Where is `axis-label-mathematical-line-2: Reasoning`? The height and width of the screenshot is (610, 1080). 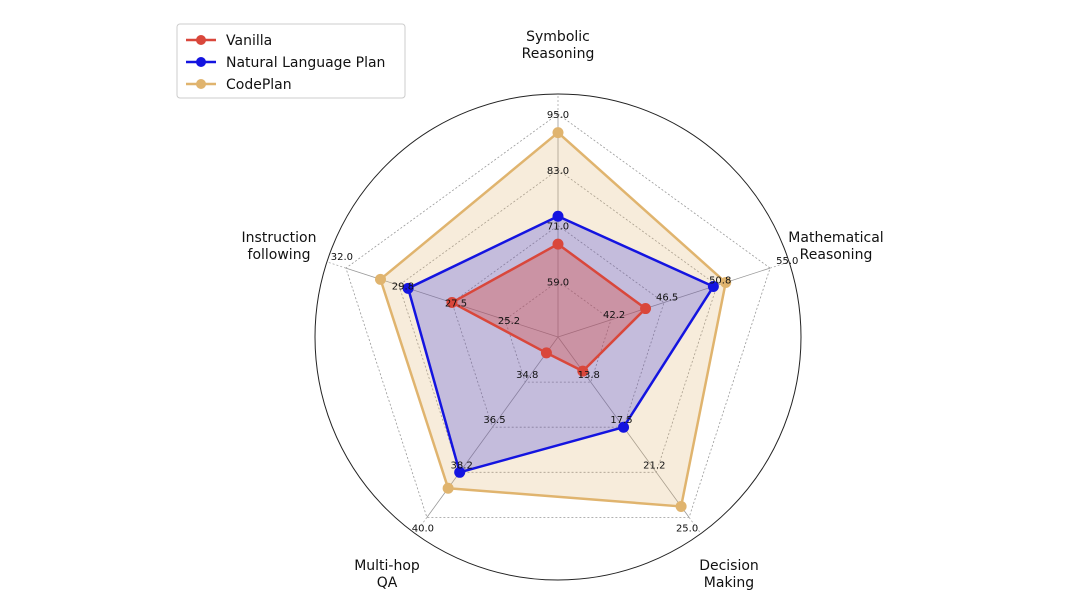
axis-label-mathematical-line-2: Reasoning is located at coordinates (836, 255).